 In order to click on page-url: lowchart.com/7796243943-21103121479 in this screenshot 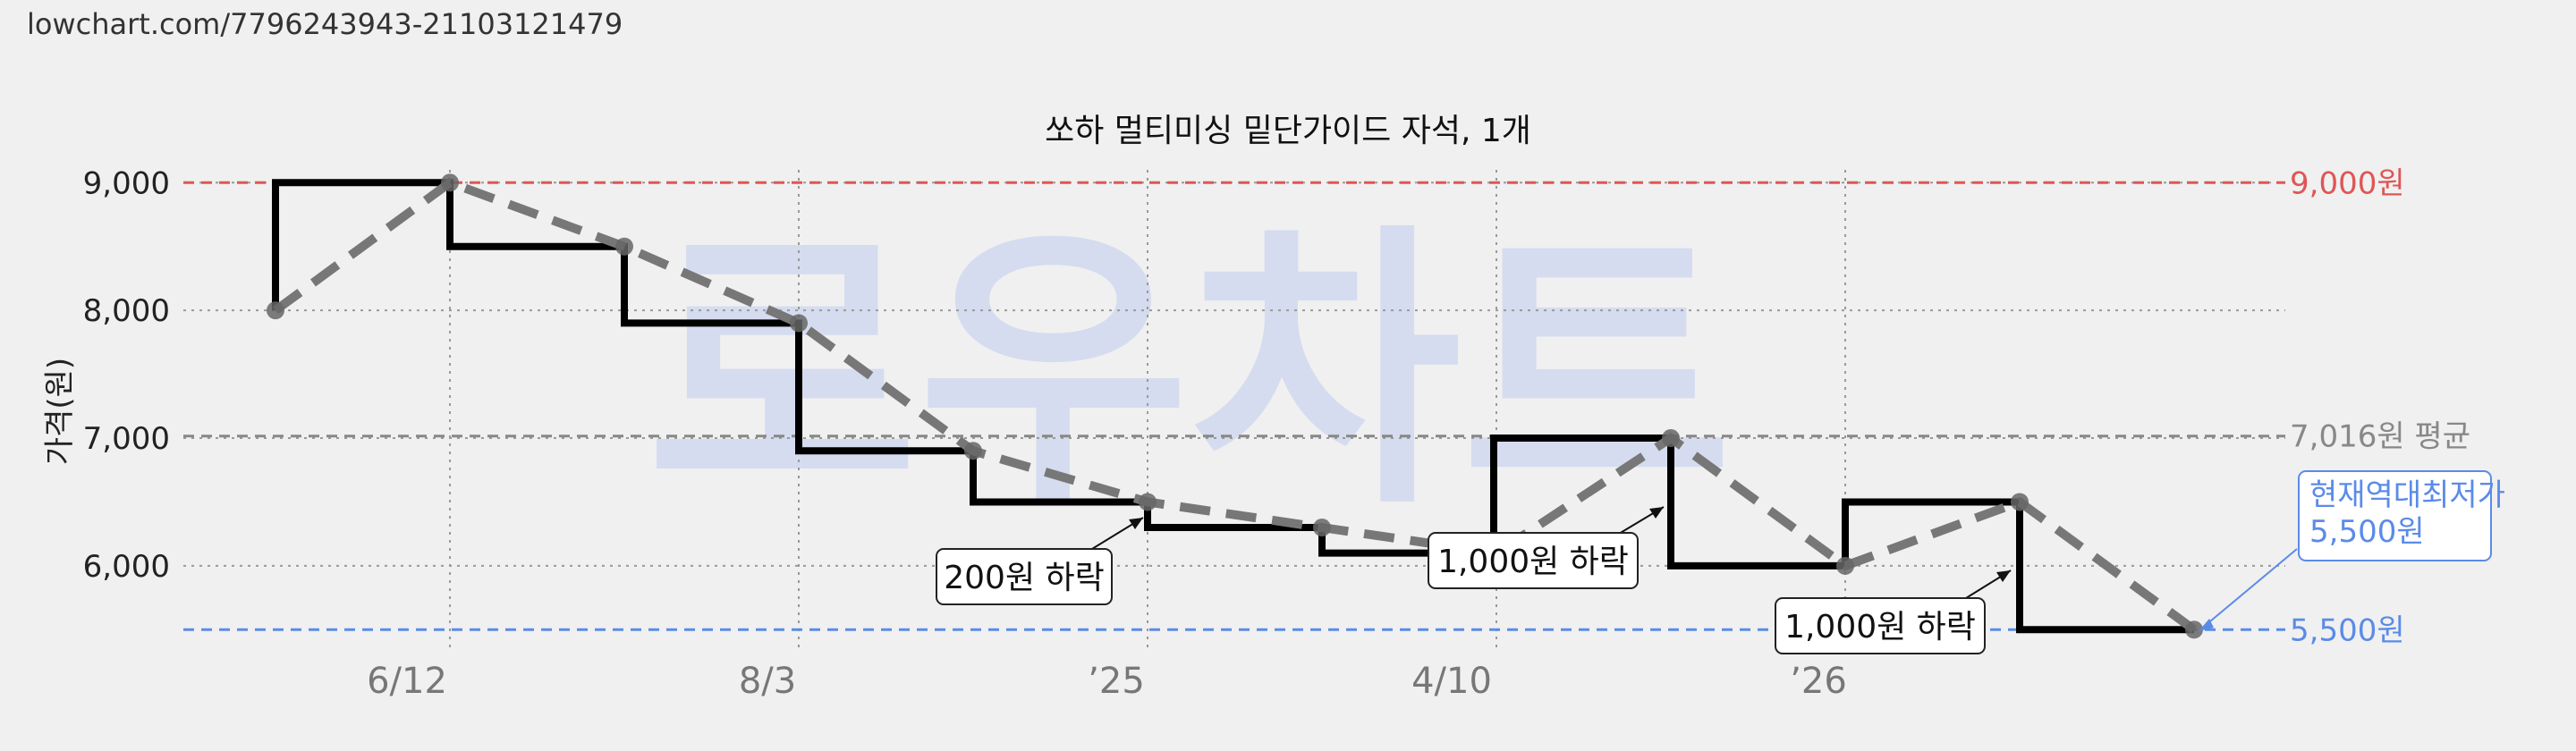, I will do `click(325, 24)`.